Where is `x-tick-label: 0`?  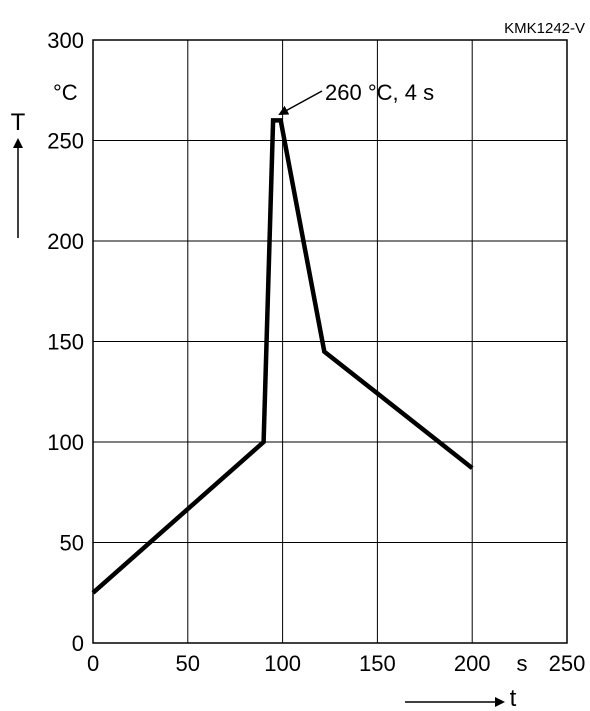 x-tick-label: 0 is located at coordinates (93, 663).